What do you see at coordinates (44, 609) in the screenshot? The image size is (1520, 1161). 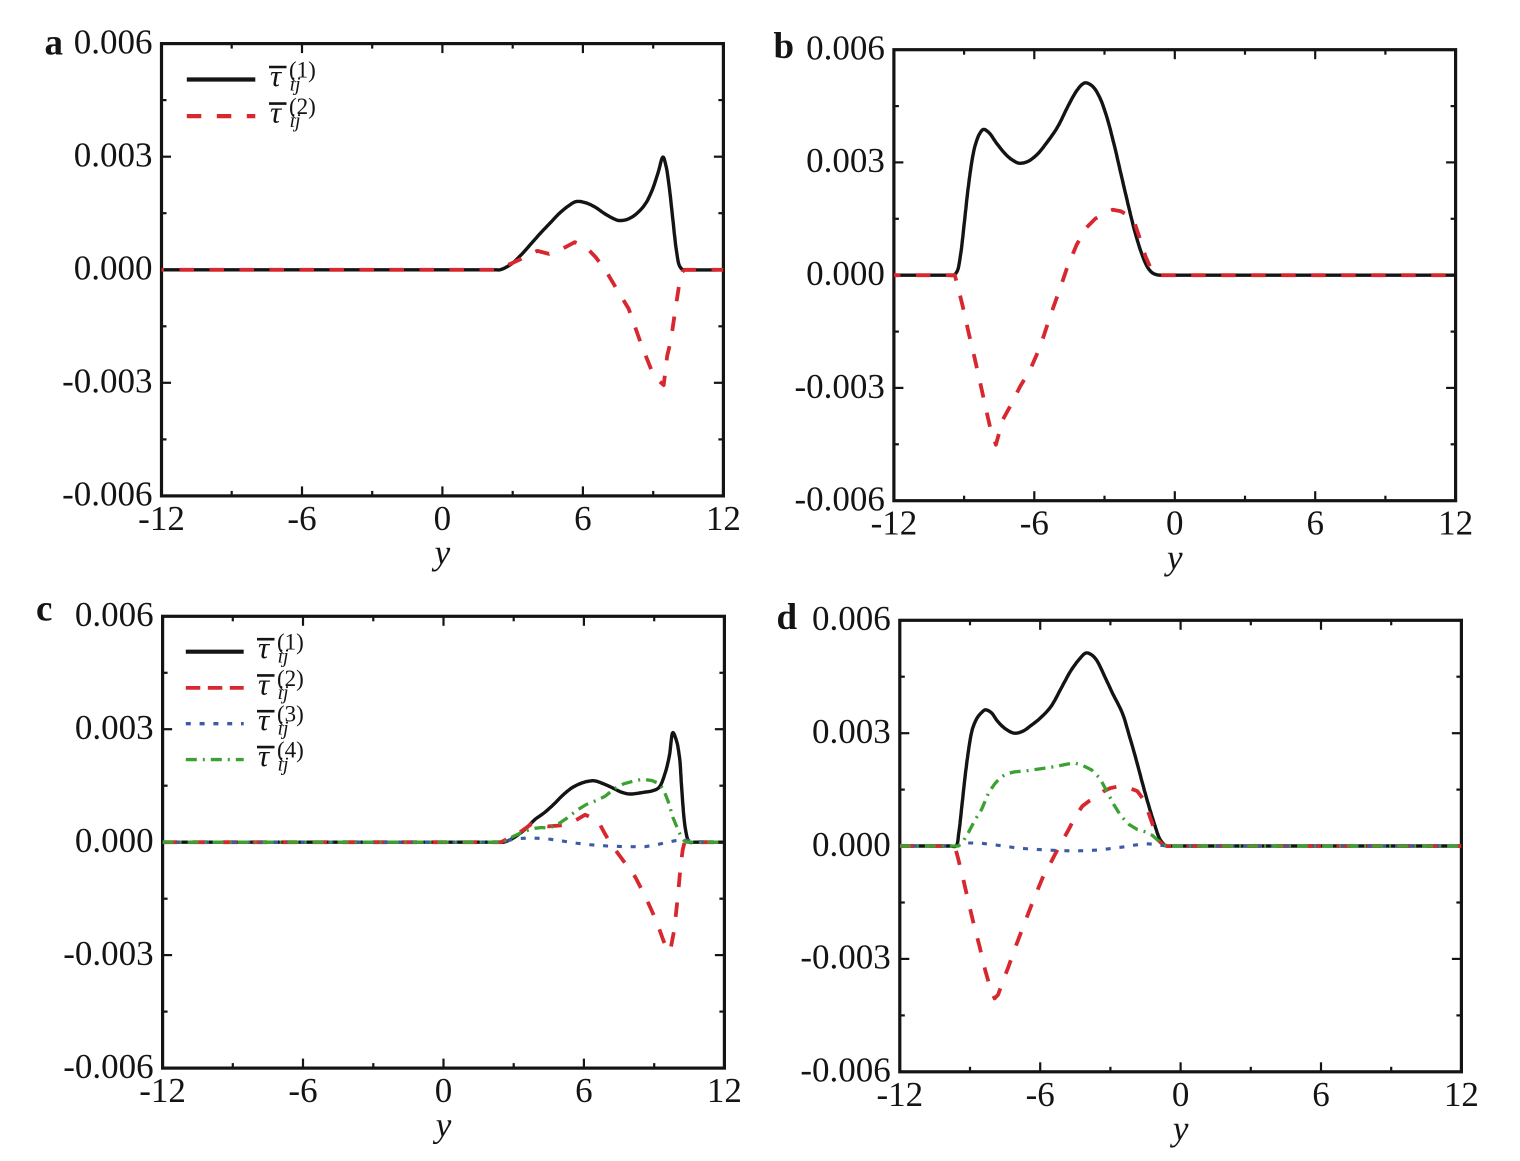 I see `svg-text: c` at bounding box center [44, 609].